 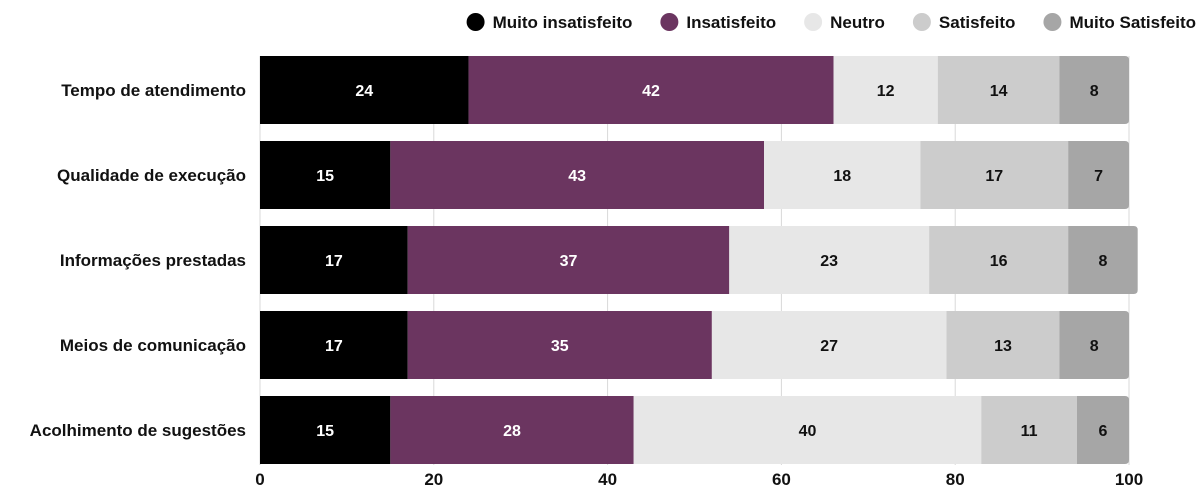 I want to click on data-label-muito-satisfeito-informacoes-prestadas: 8, so click(x=1102, y=261).